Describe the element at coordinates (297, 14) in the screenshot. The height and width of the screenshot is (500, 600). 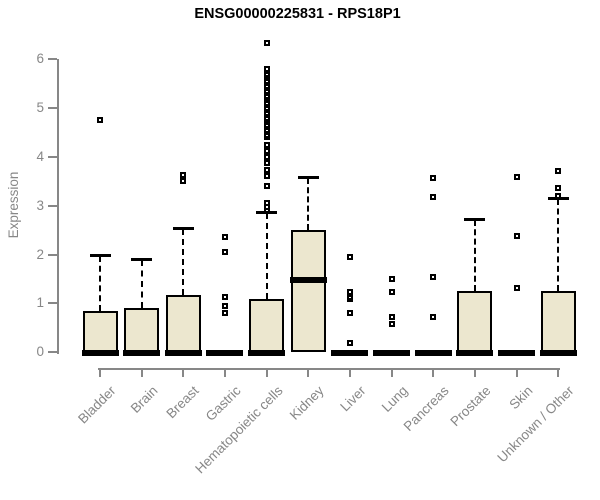
I see `chart-title: ENSG00000225831 - RPS18P1` at that location.